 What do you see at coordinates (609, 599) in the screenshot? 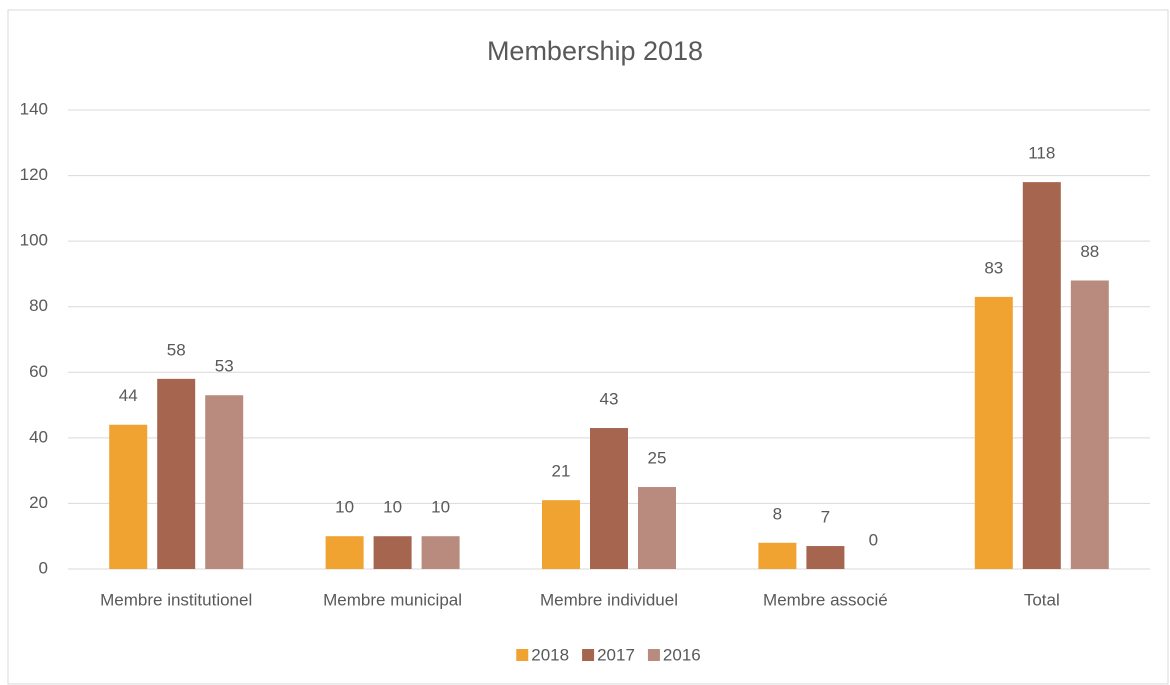
I see `x-tick-label: Membre individuel` at bounding box center [609, 599].